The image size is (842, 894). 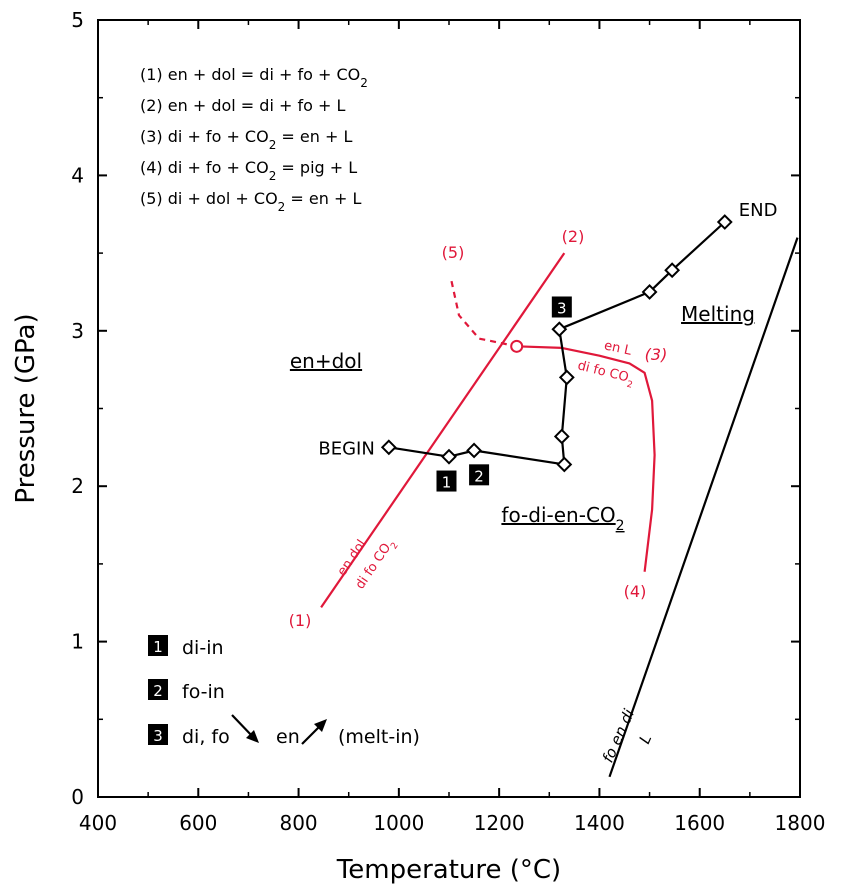 I want to click on legend-reaction-3: (3) di + fo + CO2 = en + L, so click(x=246, y=139).